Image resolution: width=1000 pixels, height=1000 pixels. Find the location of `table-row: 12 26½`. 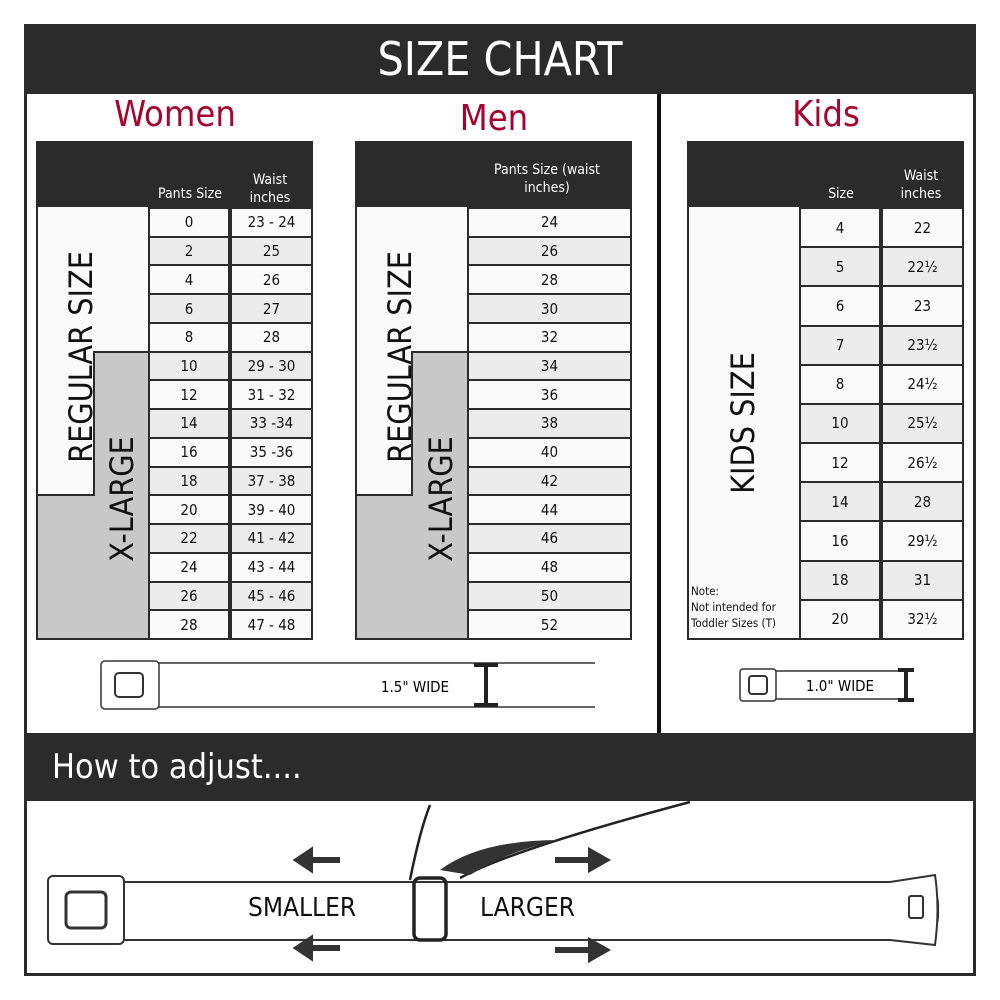

table-row: 12 26½ is located at coordinates (880, 462).